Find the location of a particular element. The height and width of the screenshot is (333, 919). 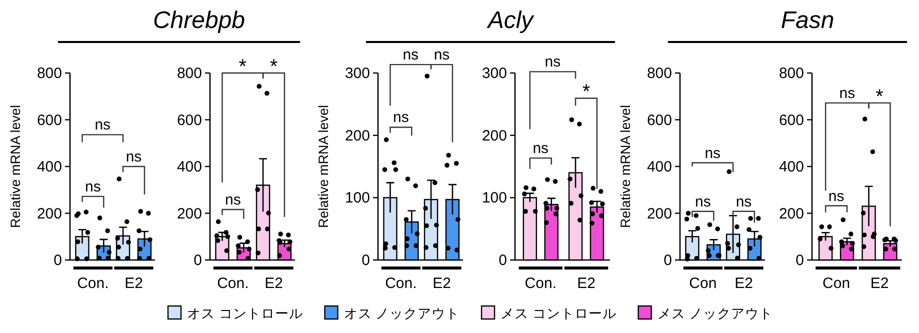

legend-label: オス コントロール is located at coordinates (245, 313).